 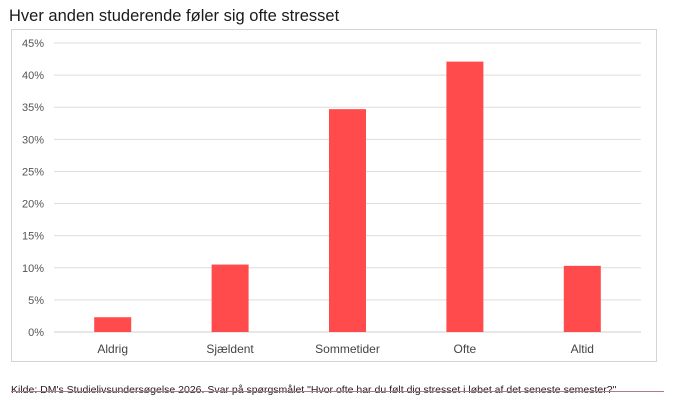 What do you see at coordinates (33, 269) in the screenshot?
I see `y-tick-label: 10%` at bounding box center [33, 269].